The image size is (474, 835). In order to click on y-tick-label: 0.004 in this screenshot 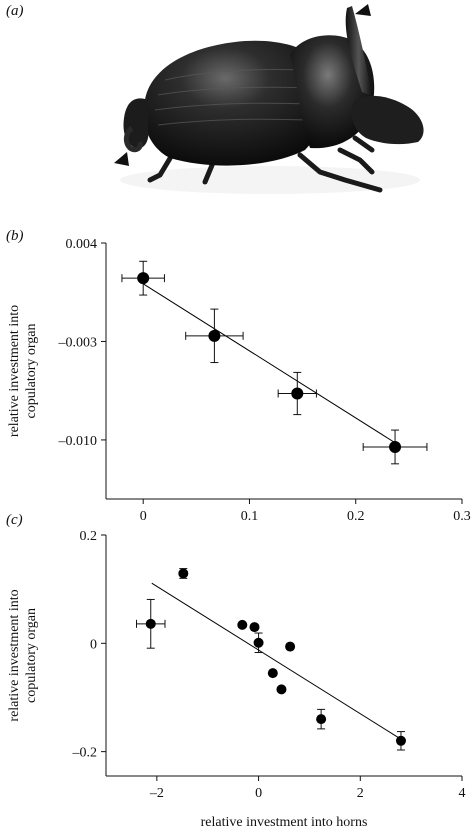, I will do `click(82, 244)`.